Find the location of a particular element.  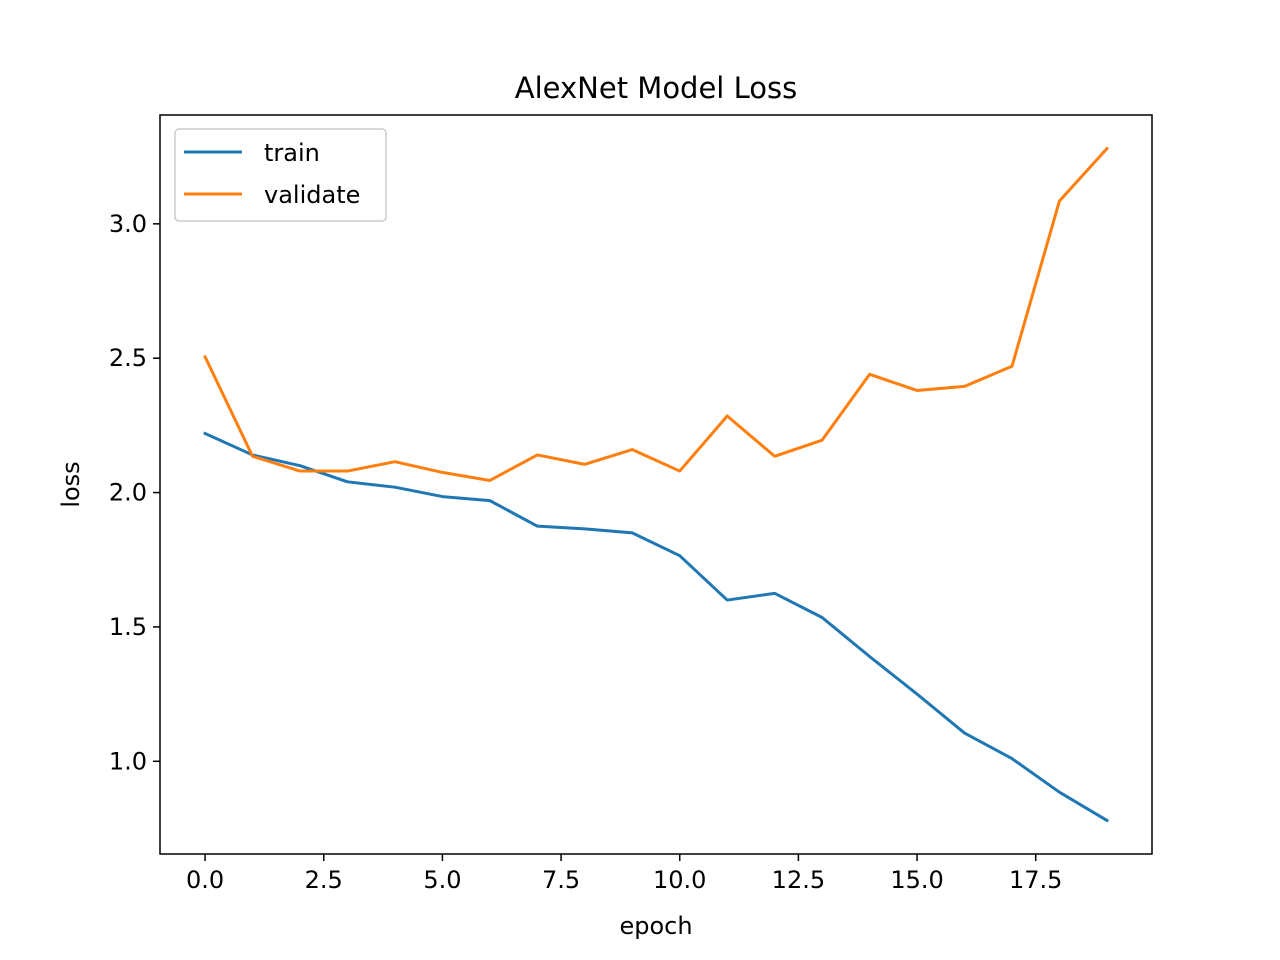

y-tick-label: 2.5 is located at coordinates (128, 358).